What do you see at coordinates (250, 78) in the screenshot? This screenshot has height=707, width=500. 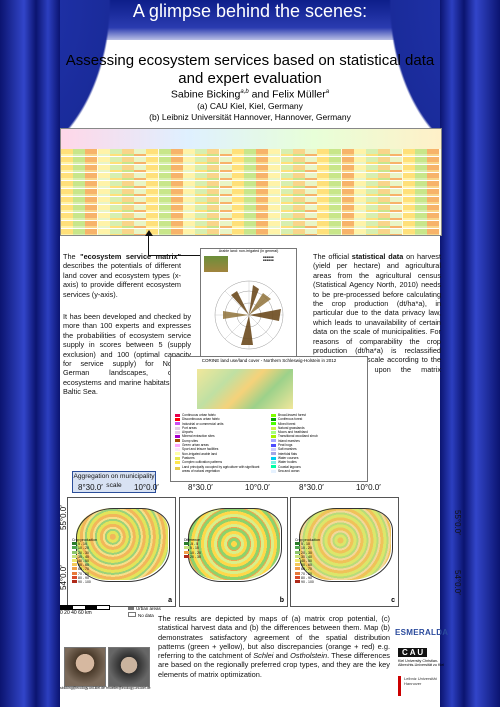 I see `title-line-2: and expert evaluation` at bounding box center [250, 78].